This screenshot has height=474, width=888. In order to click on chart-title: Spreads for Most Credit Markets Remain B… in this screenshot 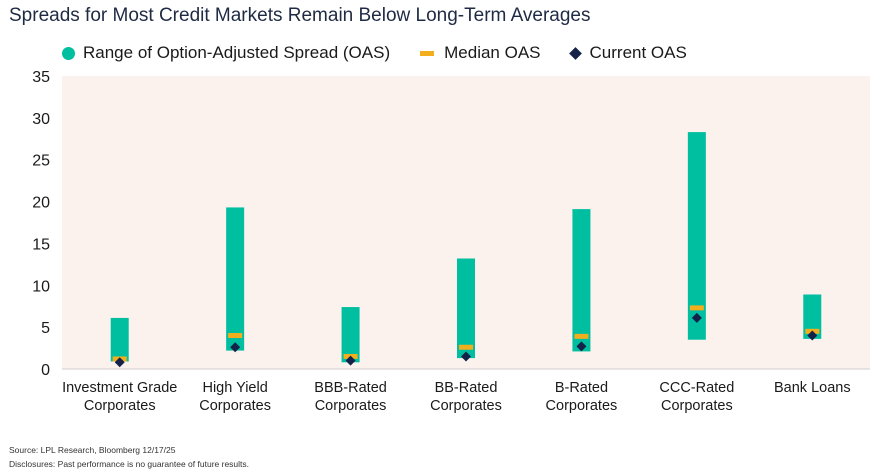, I will do `click(300, 15)`.